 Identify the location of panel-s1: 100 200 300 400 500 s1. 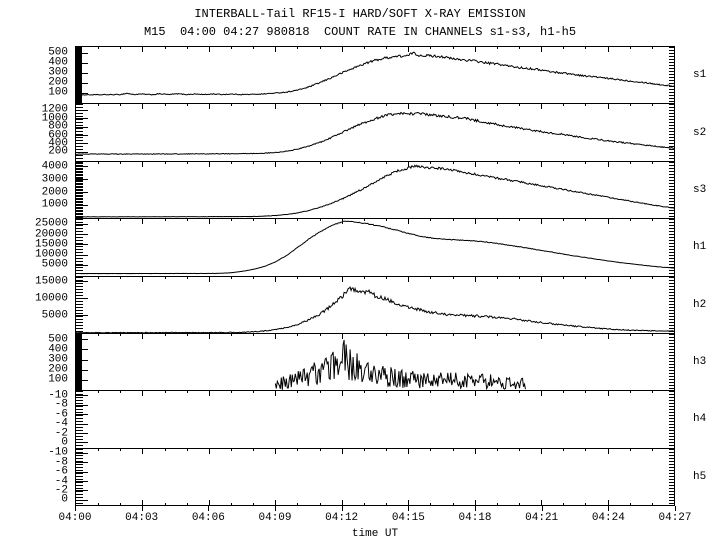
(377, 76).